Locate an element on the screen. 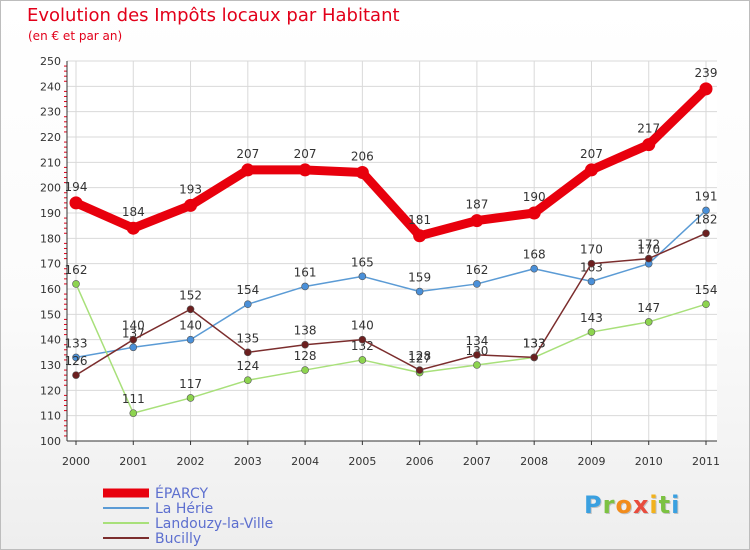 The image size is (750, 550). legend-label: Landouzy-la-Ville is located at coordinates (214, 524).